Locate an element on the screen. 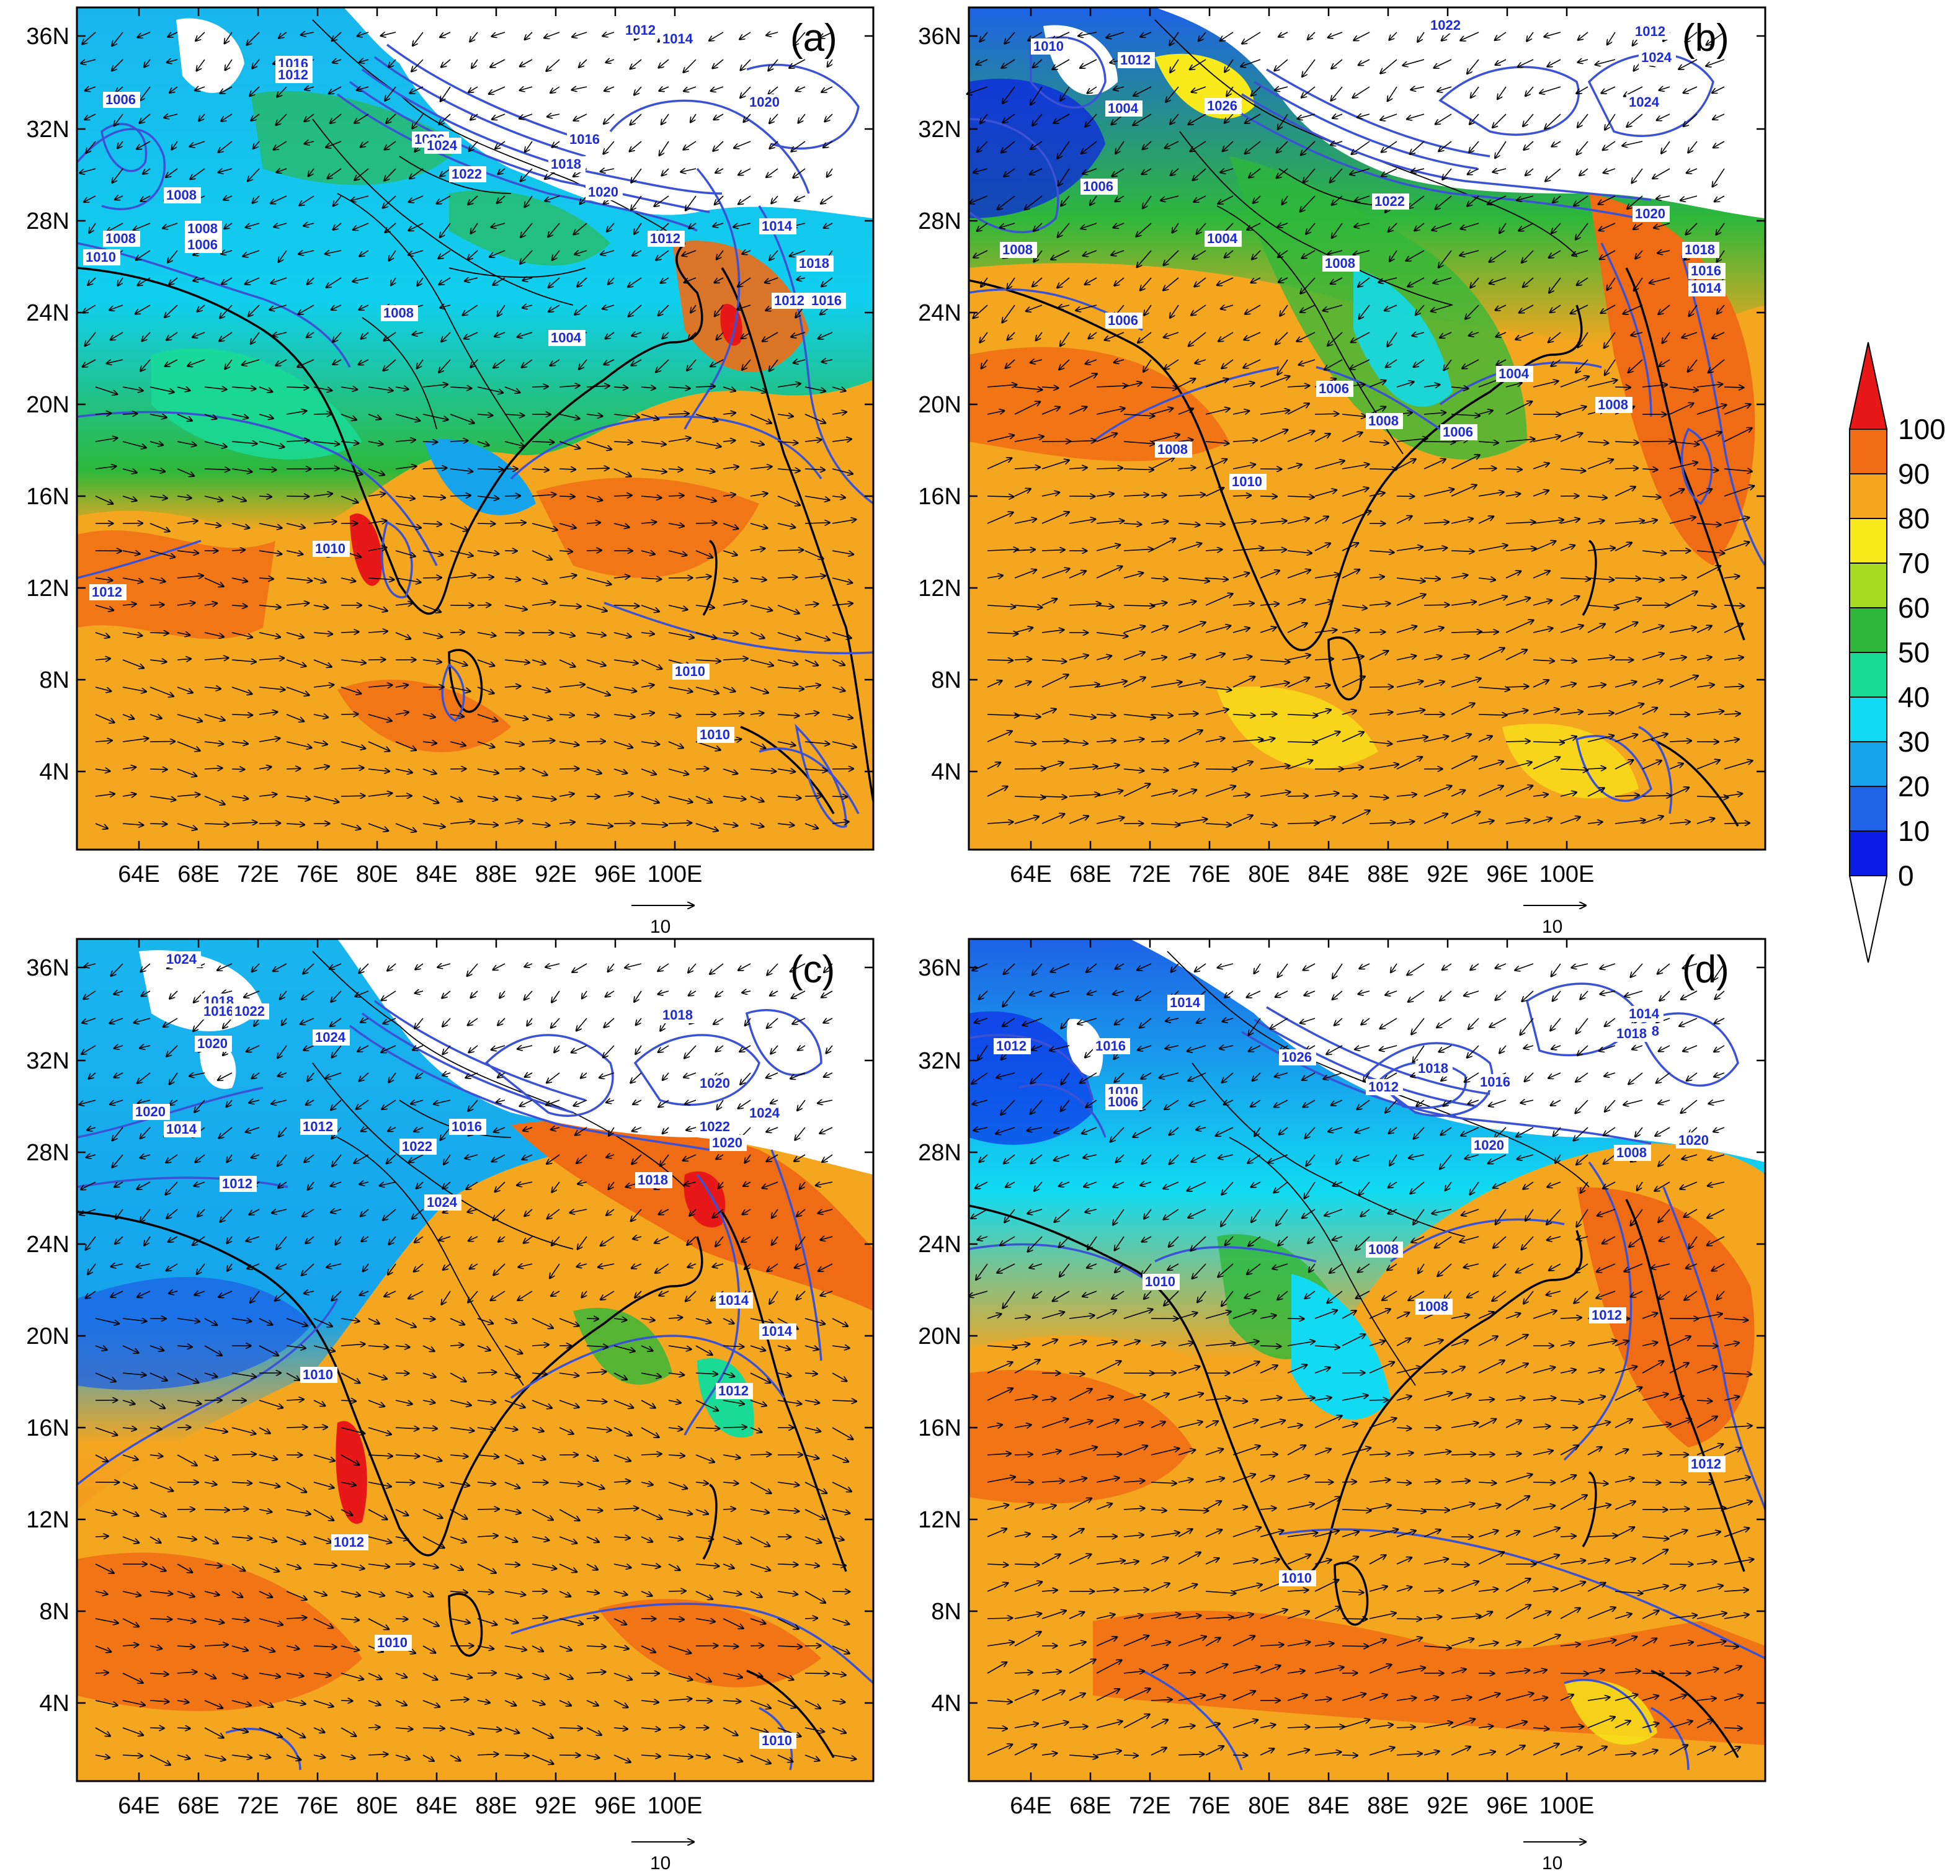 The width and height of the screenshot is (1960, 1876). isobar-label: 1024 is located at coordinates (181, 959).